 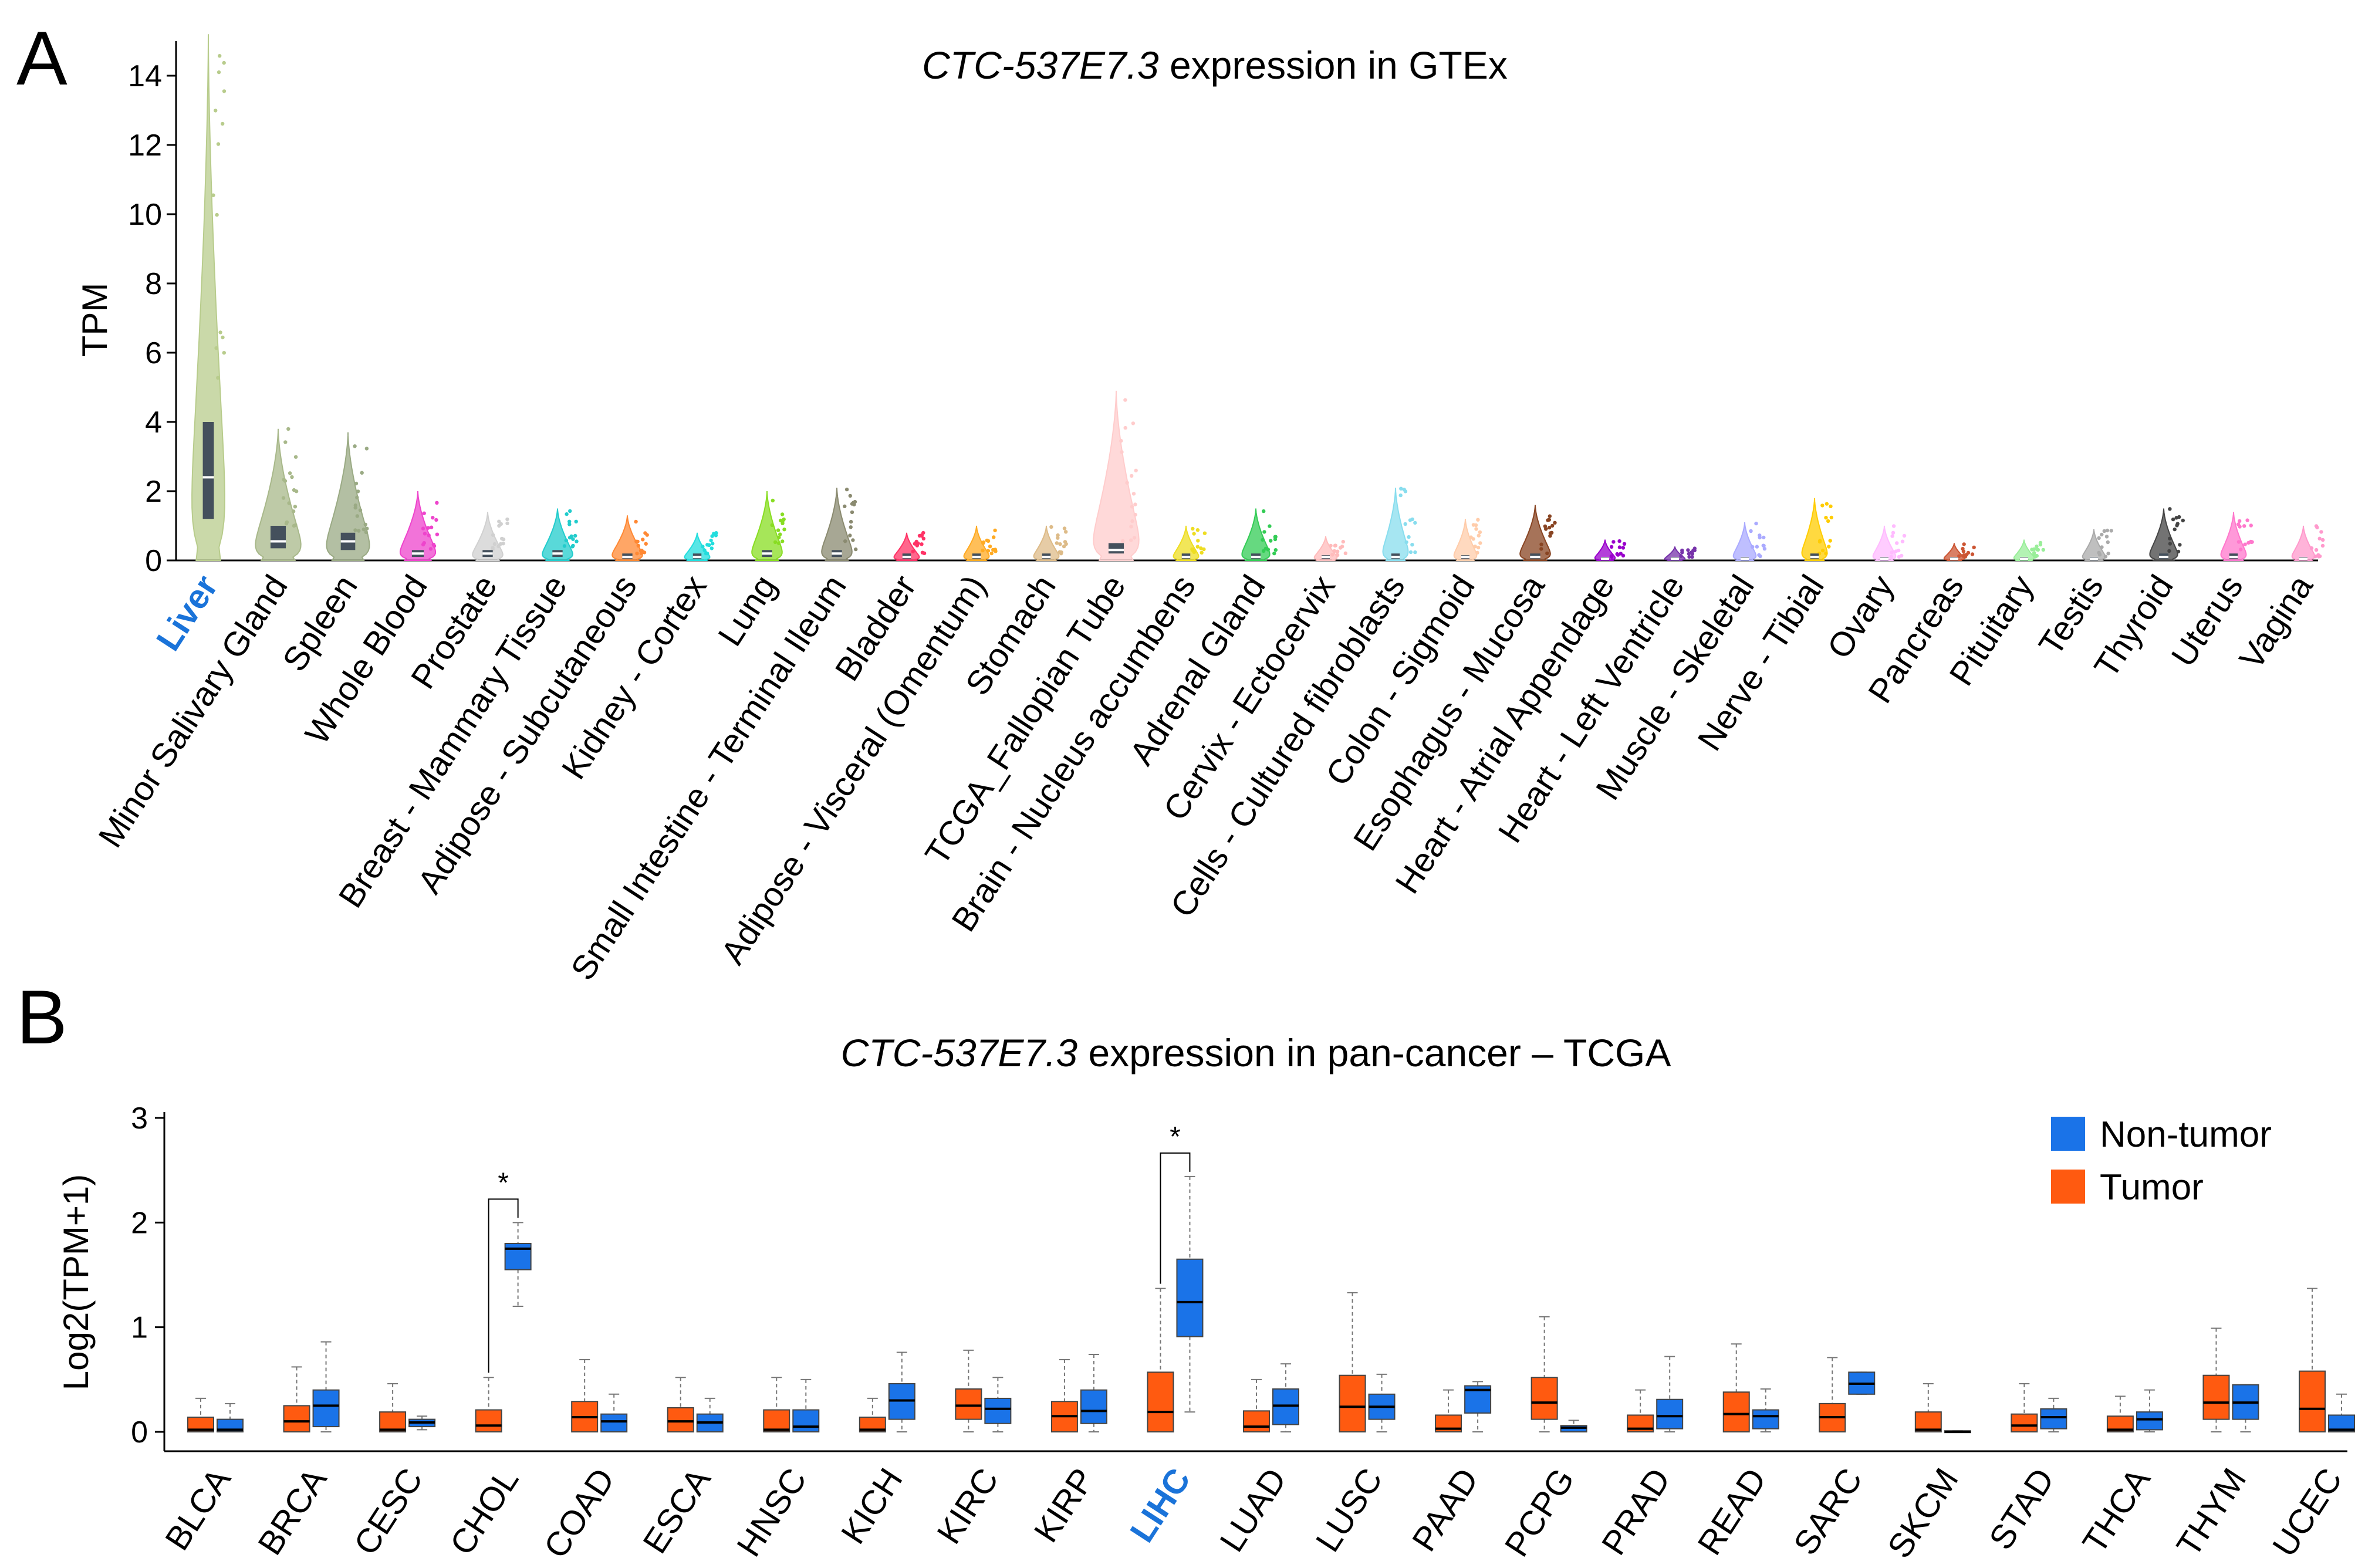 What do you see at coordinates (2161, 1161) in the screenshot?
I see `tcga-legend: Non-tumor Tumor` at bounding box center [2161, 1161].